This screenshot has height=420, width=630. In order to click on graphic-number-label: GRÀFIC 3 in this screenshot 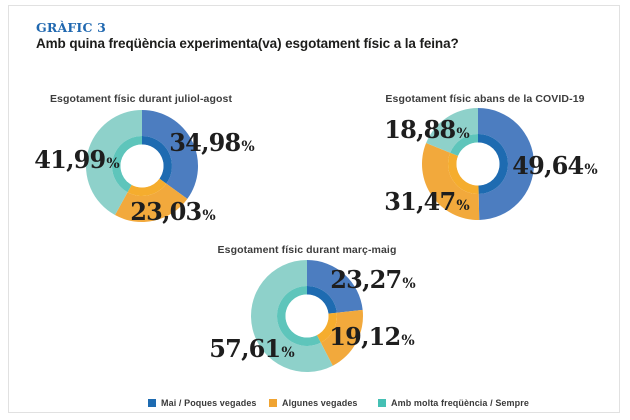, I will do `click(71, 27)`.